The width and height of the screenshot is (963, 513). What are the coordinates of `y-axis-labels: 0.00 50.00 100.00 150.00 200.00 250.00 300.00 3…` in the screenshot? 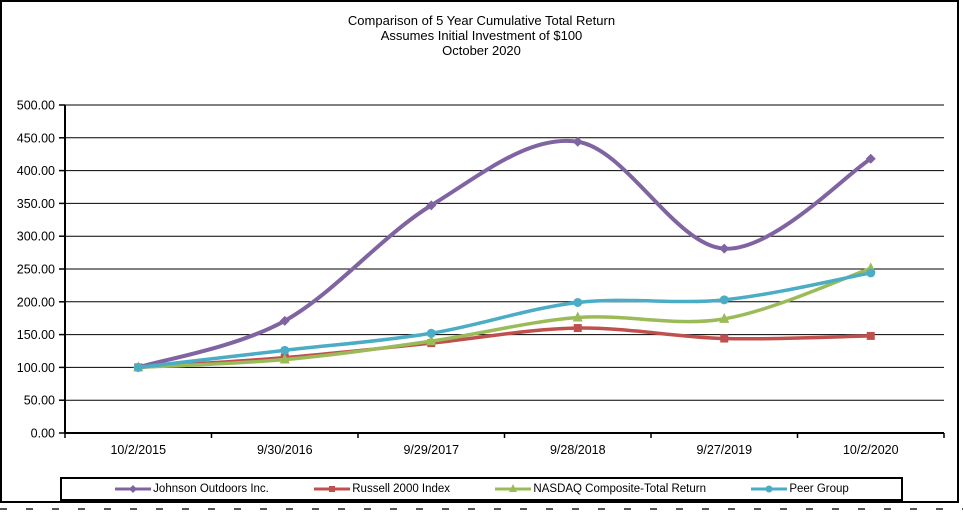 It's located at (36, 270).